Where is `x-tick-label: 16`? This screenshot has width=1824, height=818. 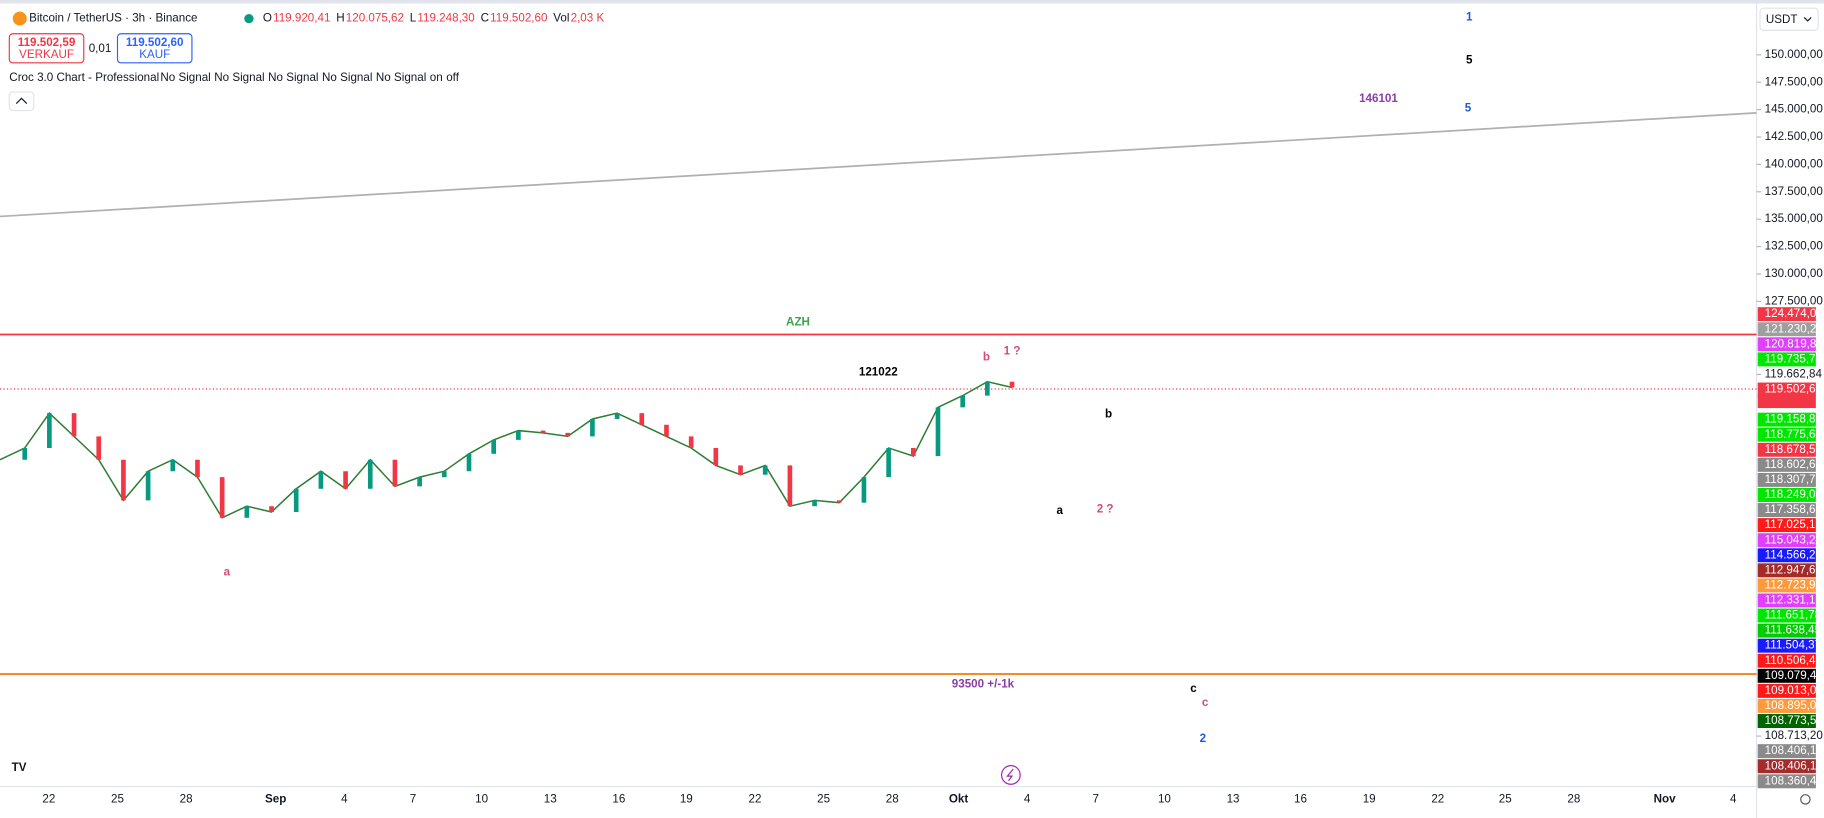 x-tick-label: 16 is located at coordinates (1300, 798).